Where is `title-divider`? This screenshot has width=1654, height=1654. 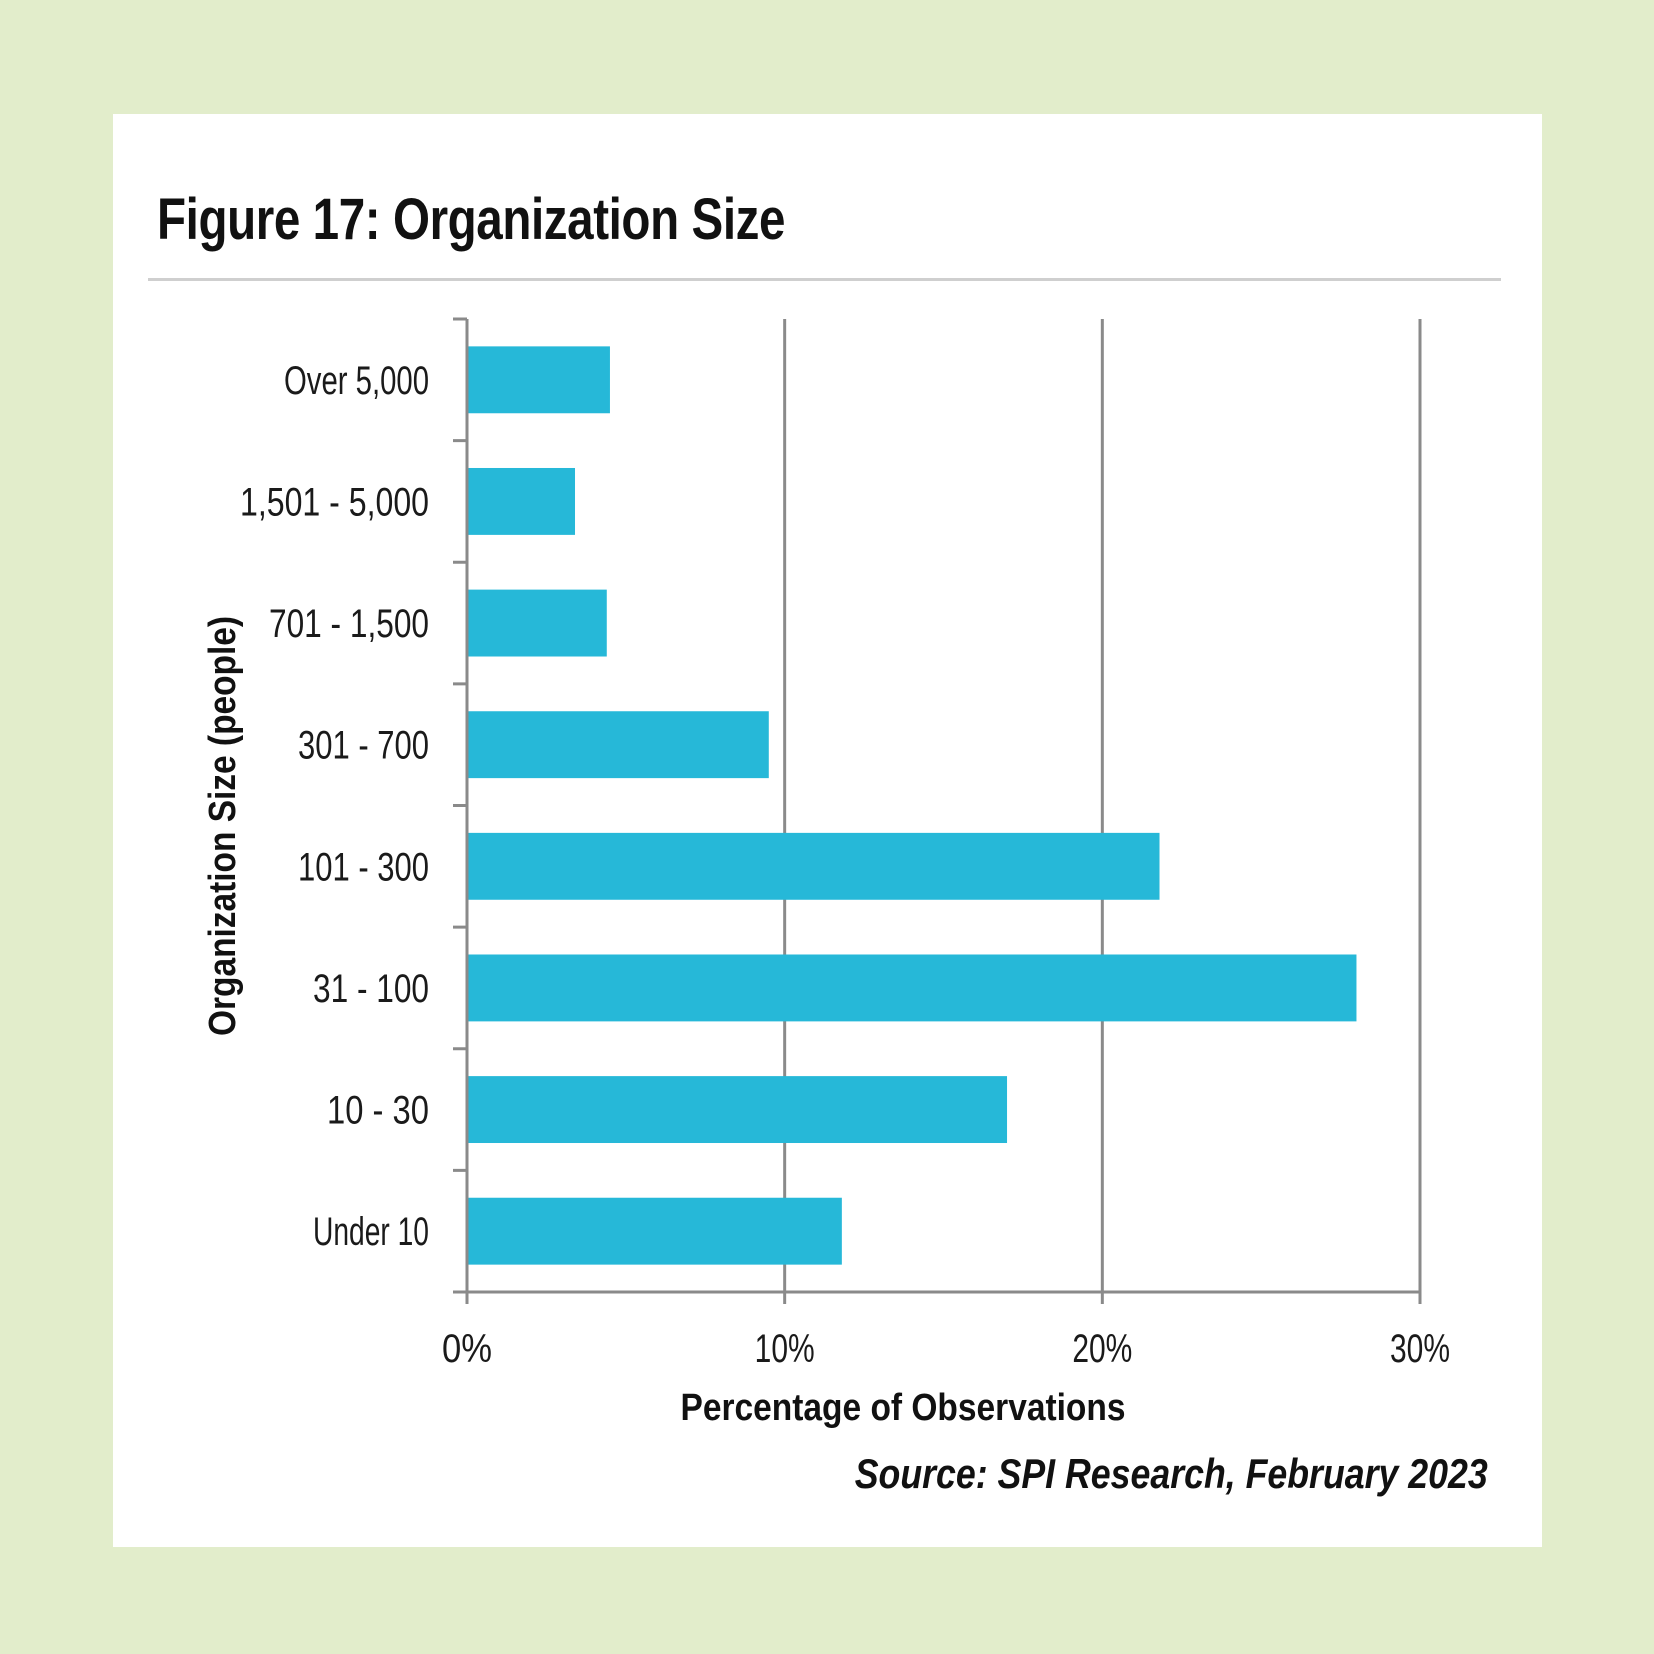
title-divider is located at coordinates (824, 279).